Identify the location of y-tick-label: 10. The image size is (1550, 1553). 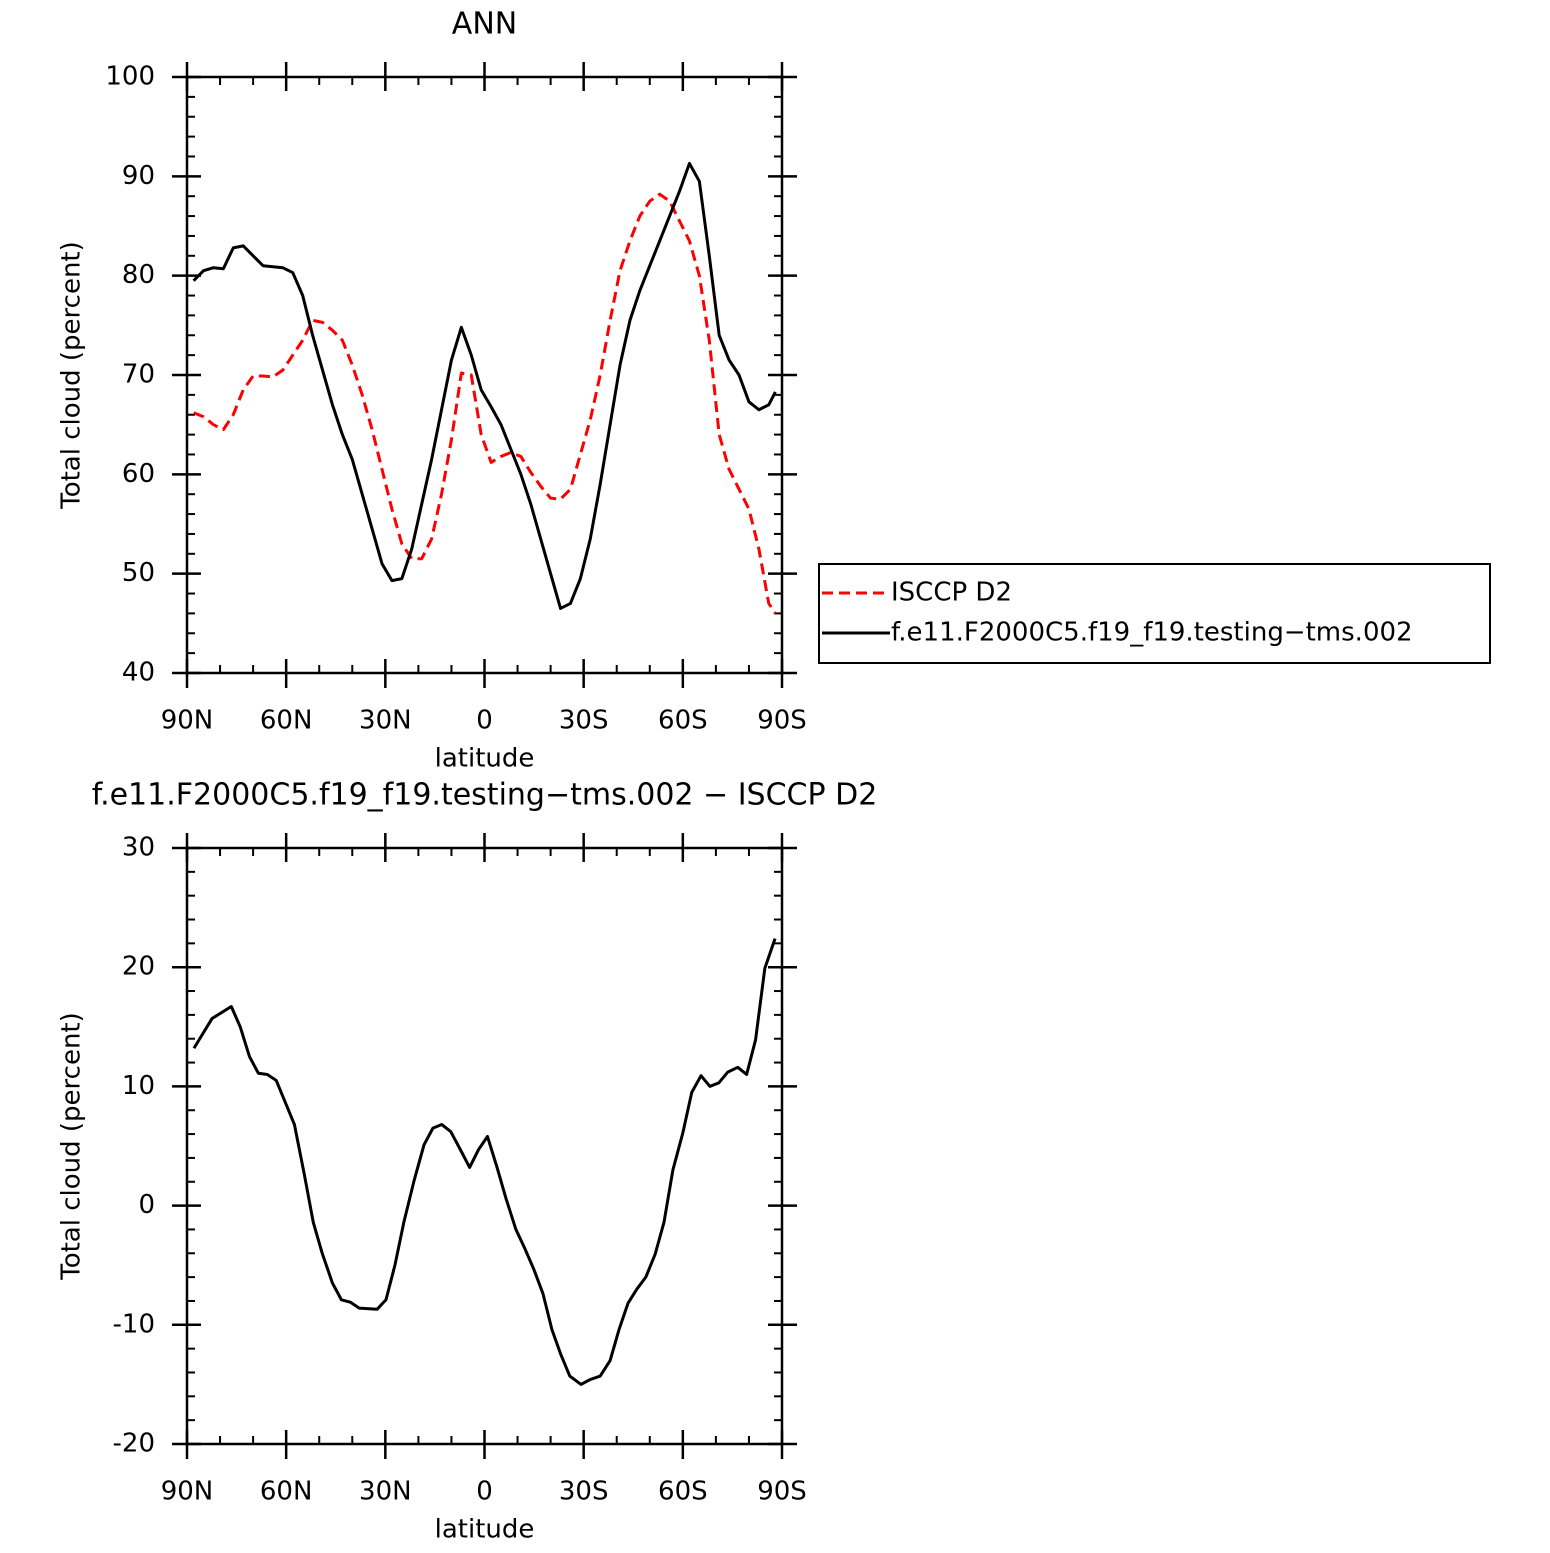
(138, 1086).